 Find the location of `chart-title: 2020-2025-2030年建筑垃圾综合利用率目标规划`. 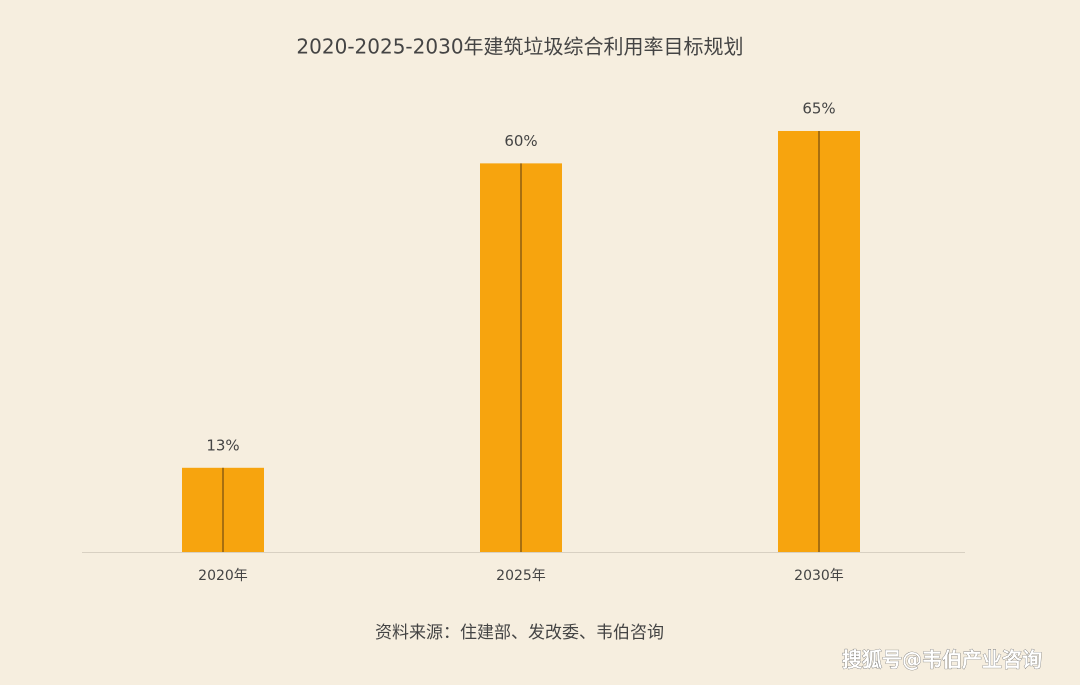

chart-title: 2020-2025-2030年建筑垃圾综合利用率目标规划 is located at coordinates (519, 47).